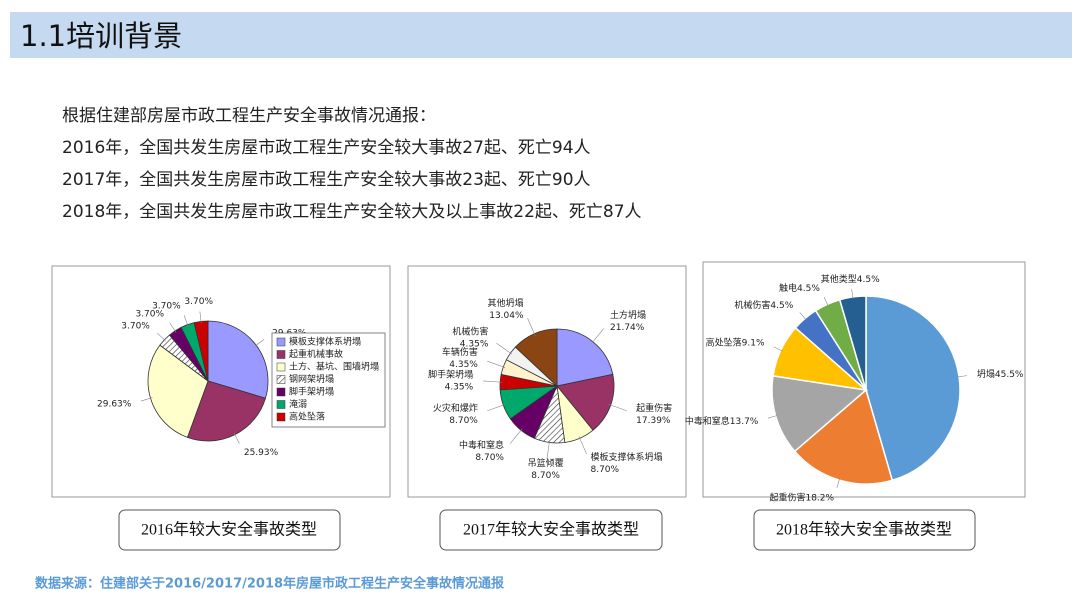 This screenshot has width=1080, height=608. I want to click on category-label: 土方坍塌, so click(628, 314).